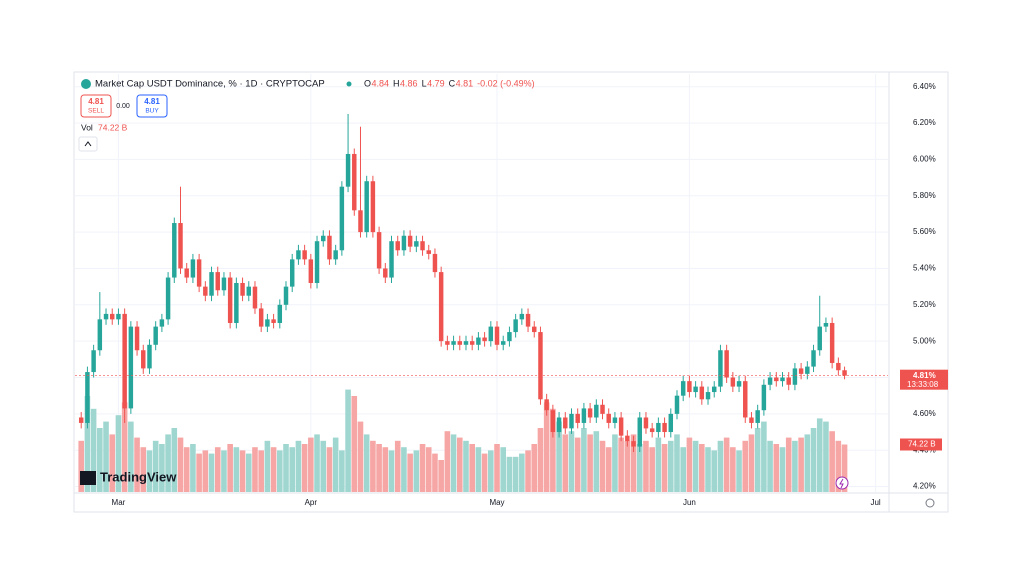 This screenshot has height=576, width=1024. What do you see at coordinates (465, 83) in the screenshot?
I see `ohlc-value: 4.81` at bounding box center [465, 83].